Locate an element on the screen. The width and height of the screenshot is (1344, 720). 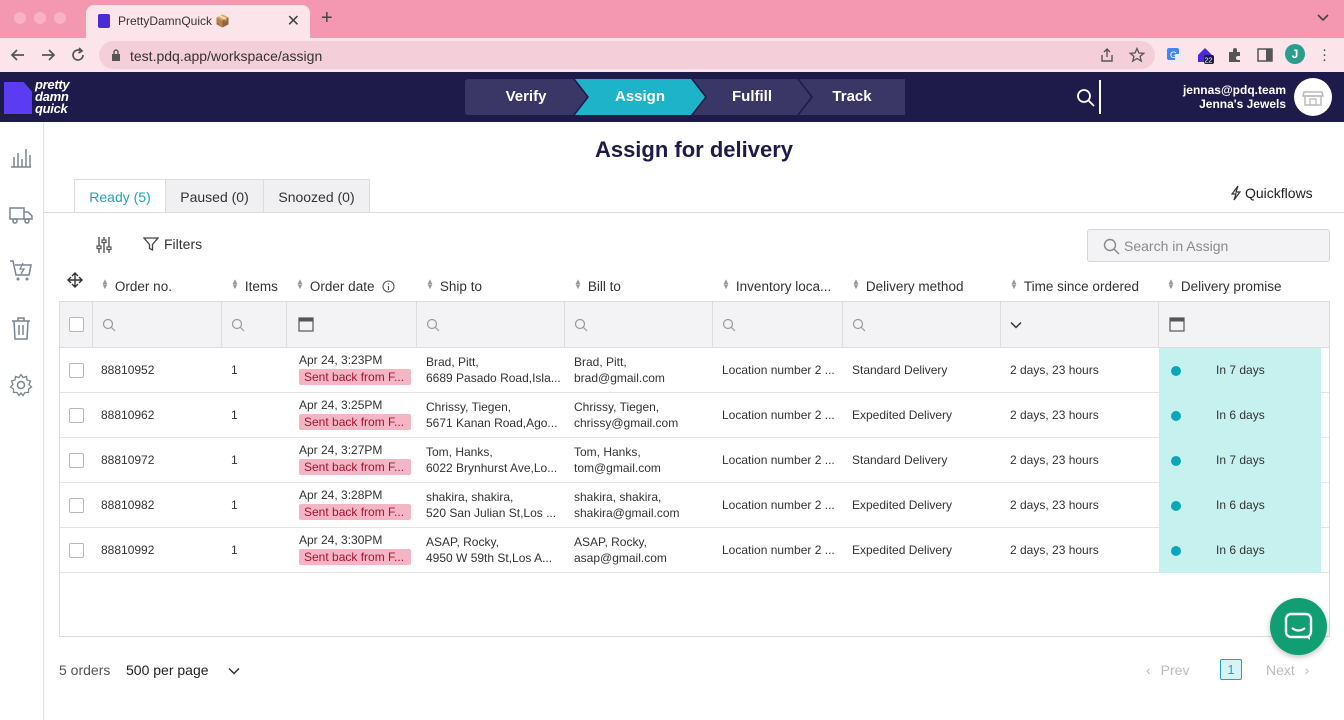
settings-icon is located at coordinates (21, 385).